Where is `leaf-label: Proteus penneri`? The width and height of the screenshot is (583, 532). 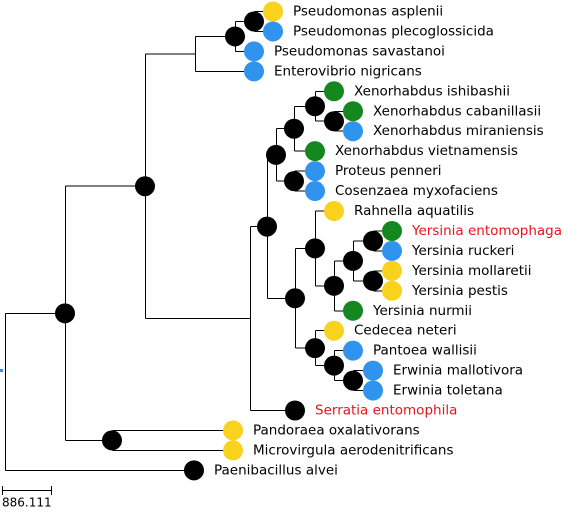
leaf-label: Proteus penneri is located at coordinates (388, 171).